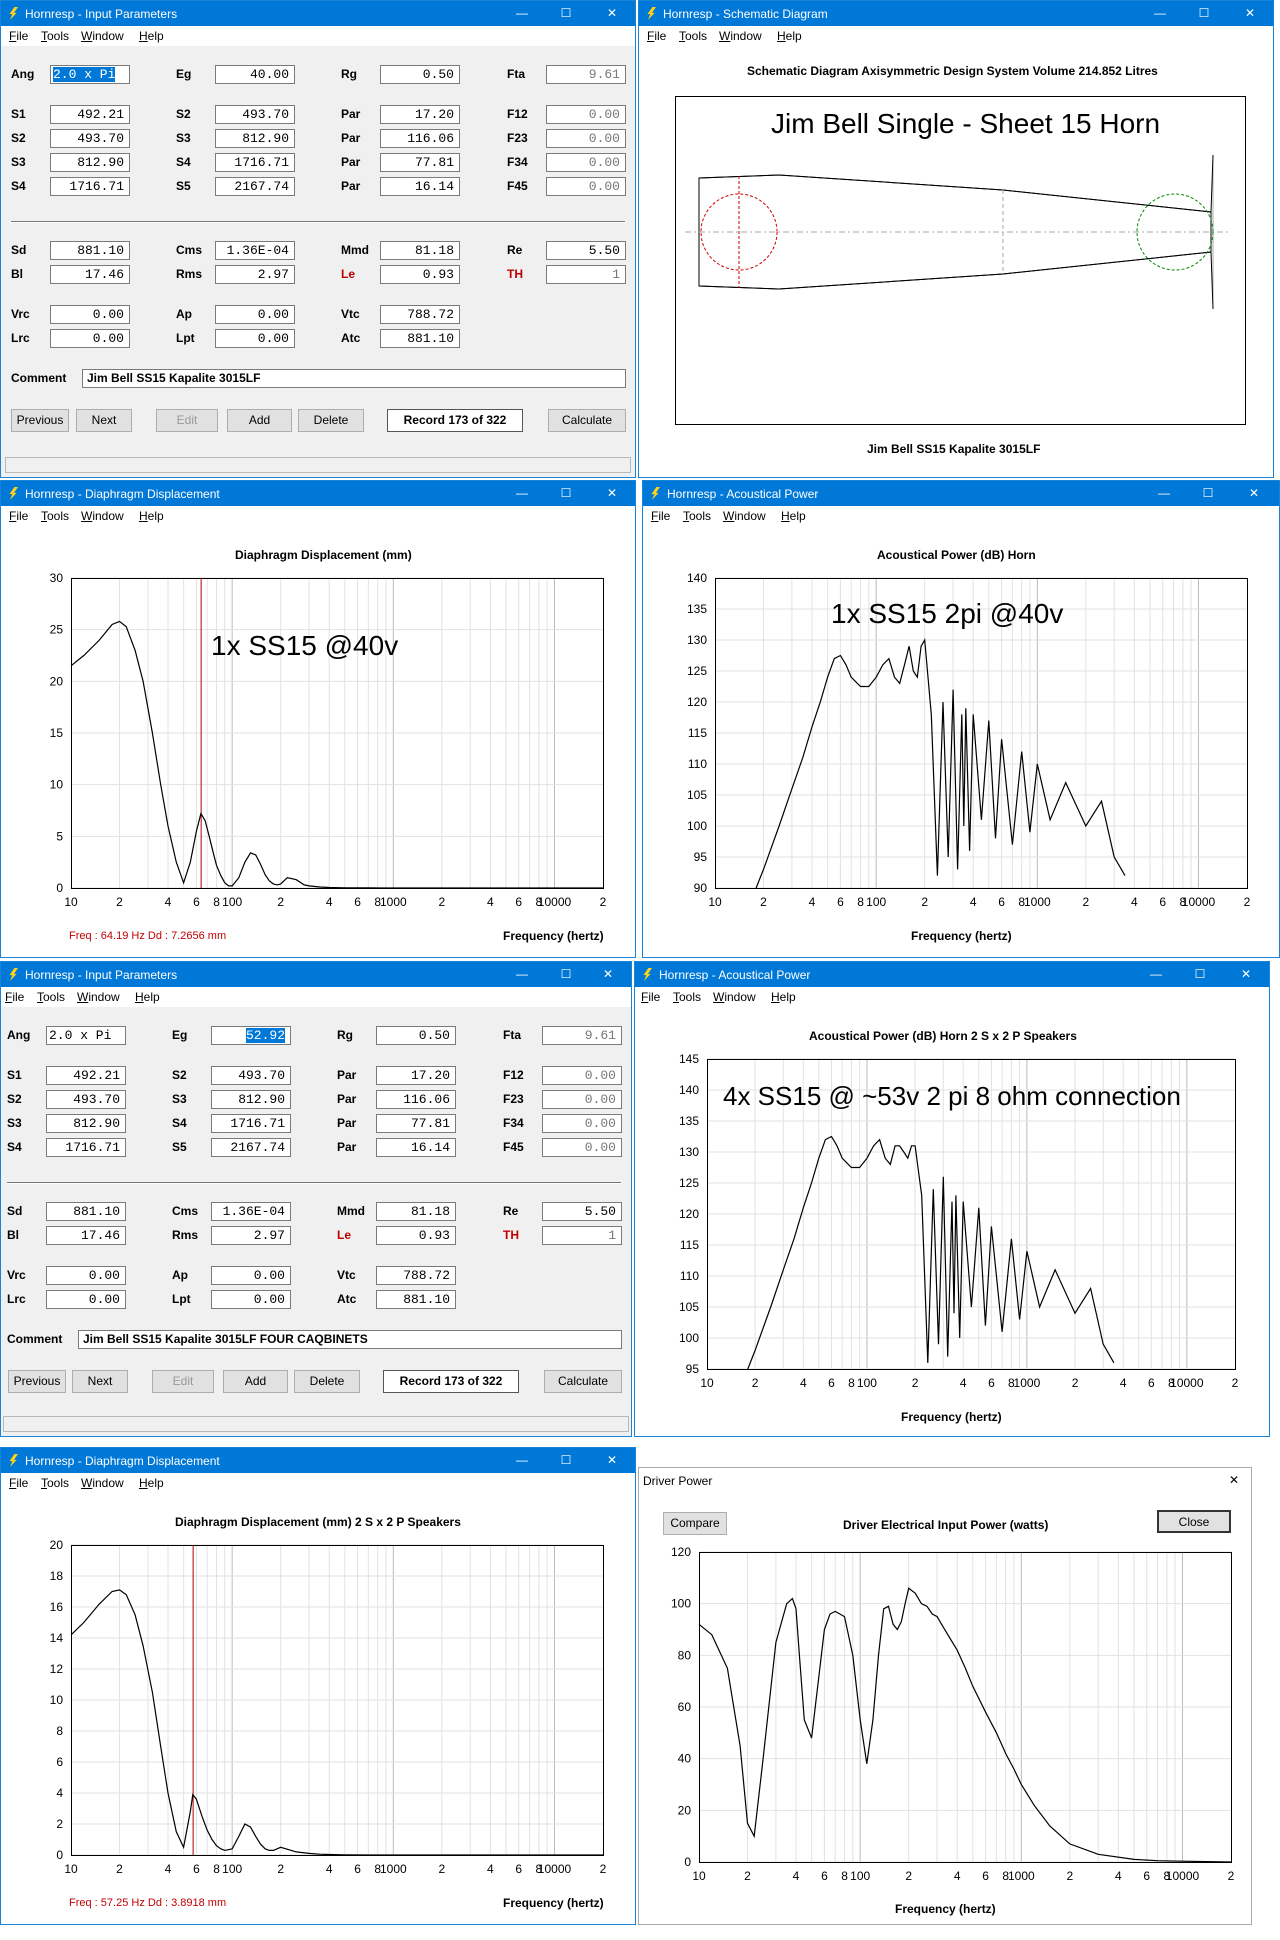  I want to click on label-th: TH, so click(515, 274).